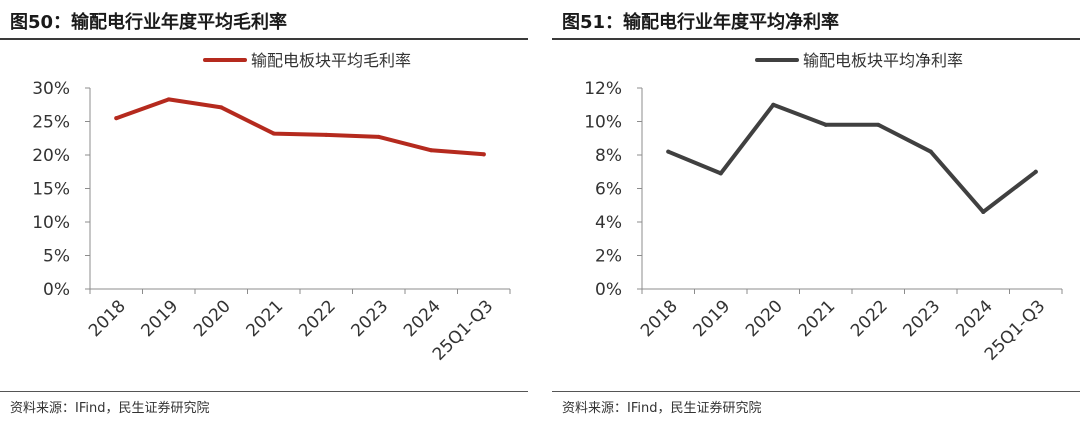 Image resolution: width=1080 pixels, height=422 pixels. What do you see at coordinates (608, 190) in the screenshot?
I see `y-tick-label: 6%` at bounding box center [608, 190].